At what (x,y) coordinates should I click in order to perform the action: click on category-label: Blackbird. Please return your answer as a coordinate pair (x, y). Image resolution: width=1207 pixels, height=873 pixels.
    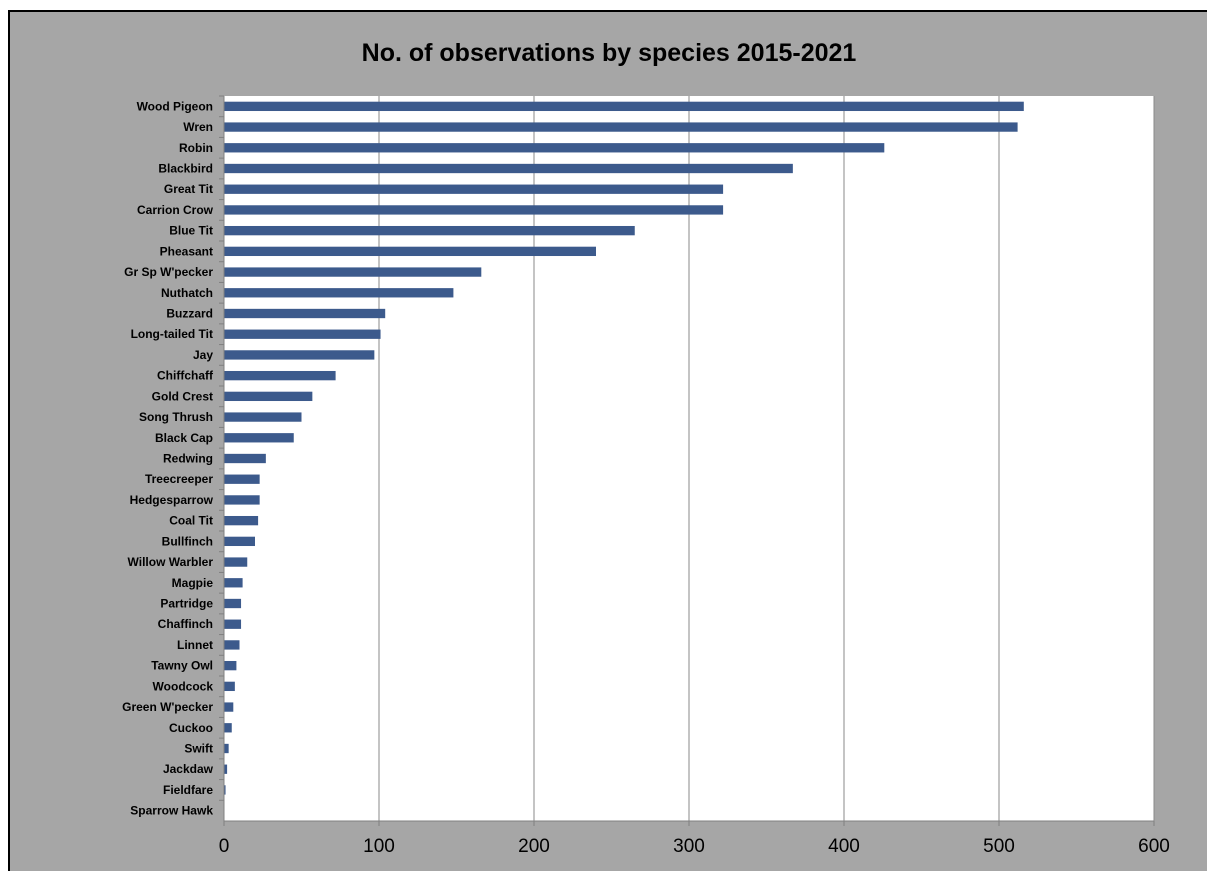
    Looking at the image, I should click on (185, 169).